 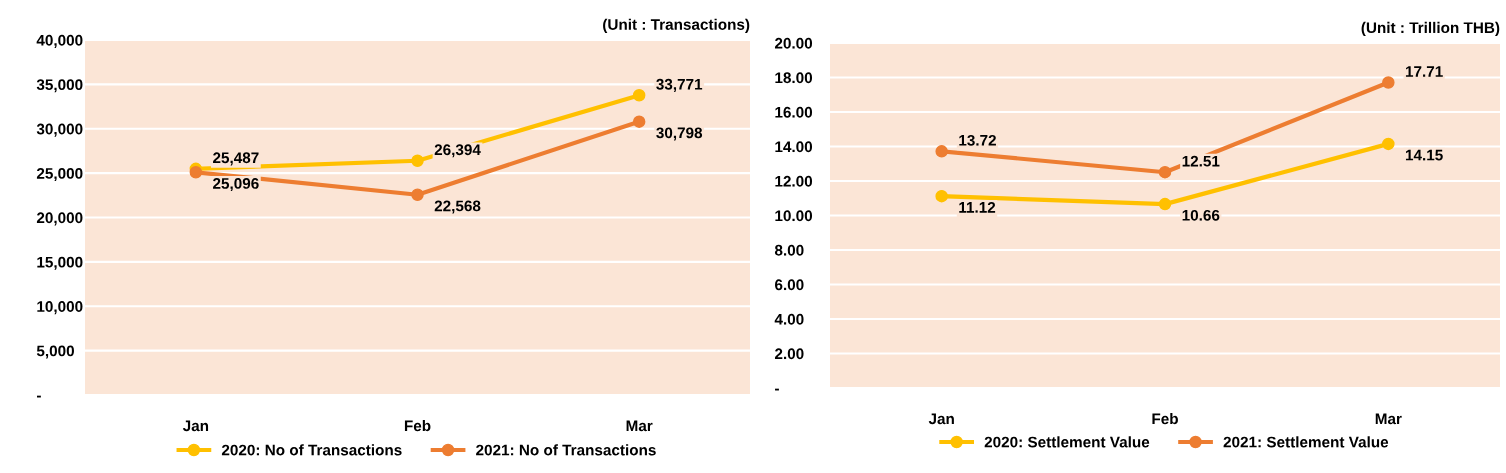 I want to click on data-label: 12.51, so click(x=1201, y=161).